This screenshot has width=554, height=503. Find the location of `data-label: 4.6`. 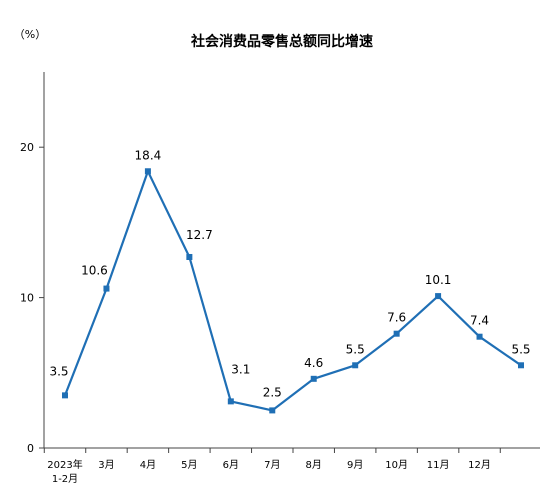

data-label: 4.6 is located at coordinates (313, 363).